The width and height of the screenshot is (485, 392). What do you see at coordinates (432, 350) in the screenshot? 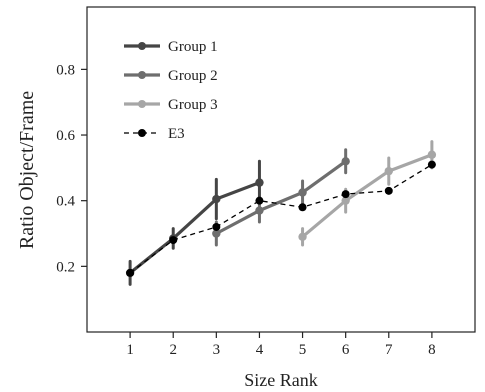
I see `x-tick-label: 8` at bounding box center [432, 350].